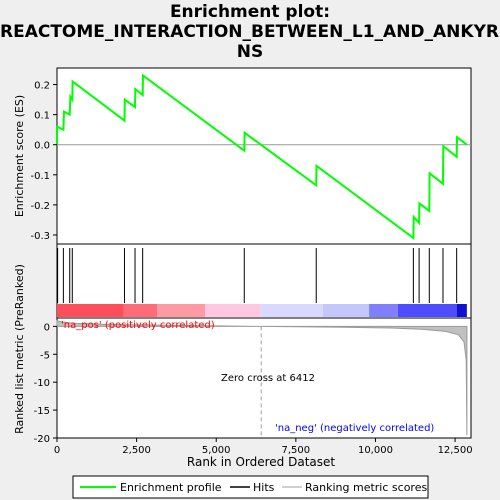 This screenshot has height=500, width=500. I want to click on legend-label-enrichment: Enrichment profile, so click(171, 487).